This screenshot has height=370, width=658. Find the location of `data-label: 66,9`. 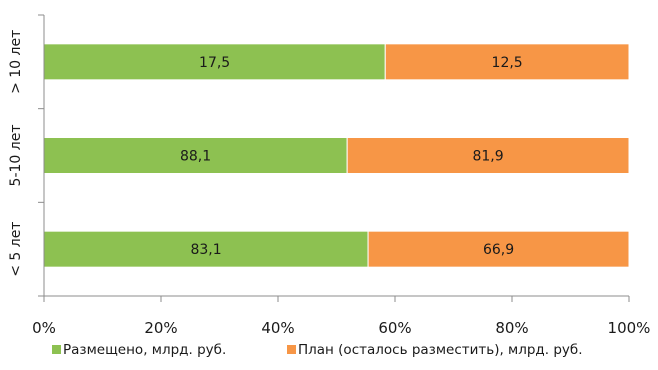

data-label: 66,9 is located at coordinates (498, 250).